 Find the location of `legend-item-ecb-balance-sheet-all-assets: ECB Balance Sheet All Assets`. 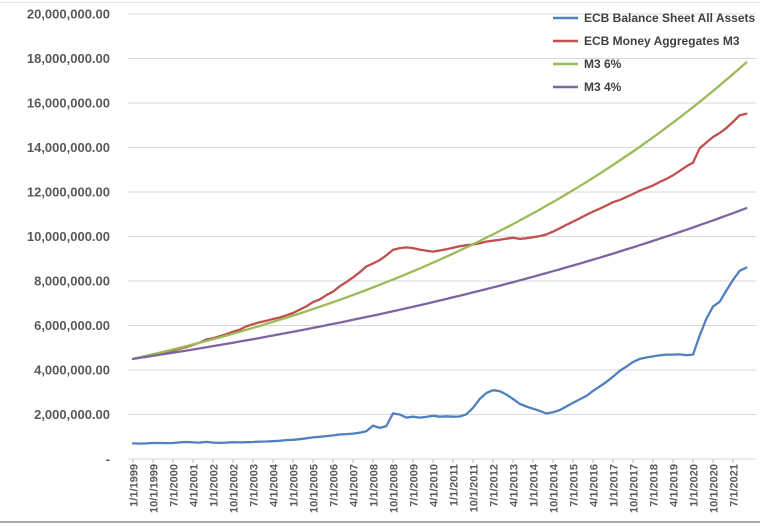

legend-item-ecb-balance-sheet-all-assets: ECB Balance Sheet All Assets is located at coordinates (654, 18).